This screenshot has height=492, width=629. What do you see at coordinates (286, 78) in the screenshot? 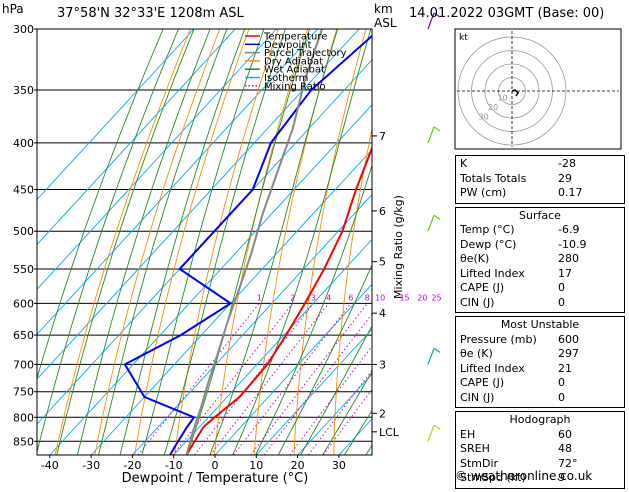
I see `legend-entry: Isotherm` at bounding box center [286, 78].